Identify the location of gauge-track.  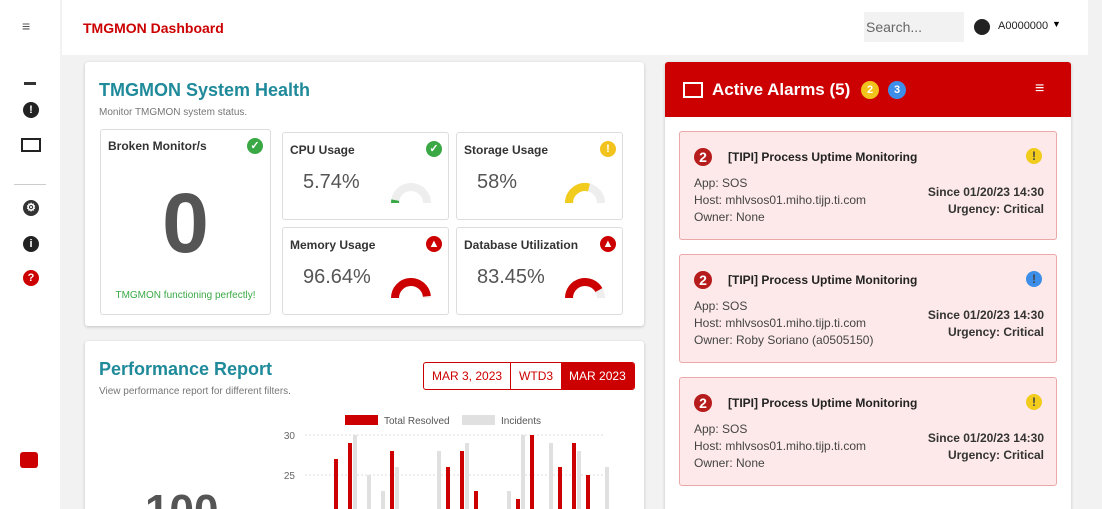
(411, 193).